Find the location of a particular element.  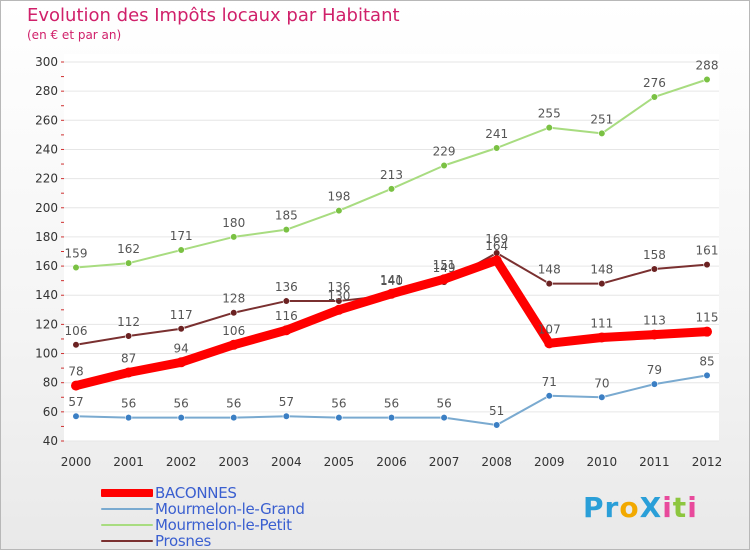

data-label: 161 is located at coordinates (707, 251).